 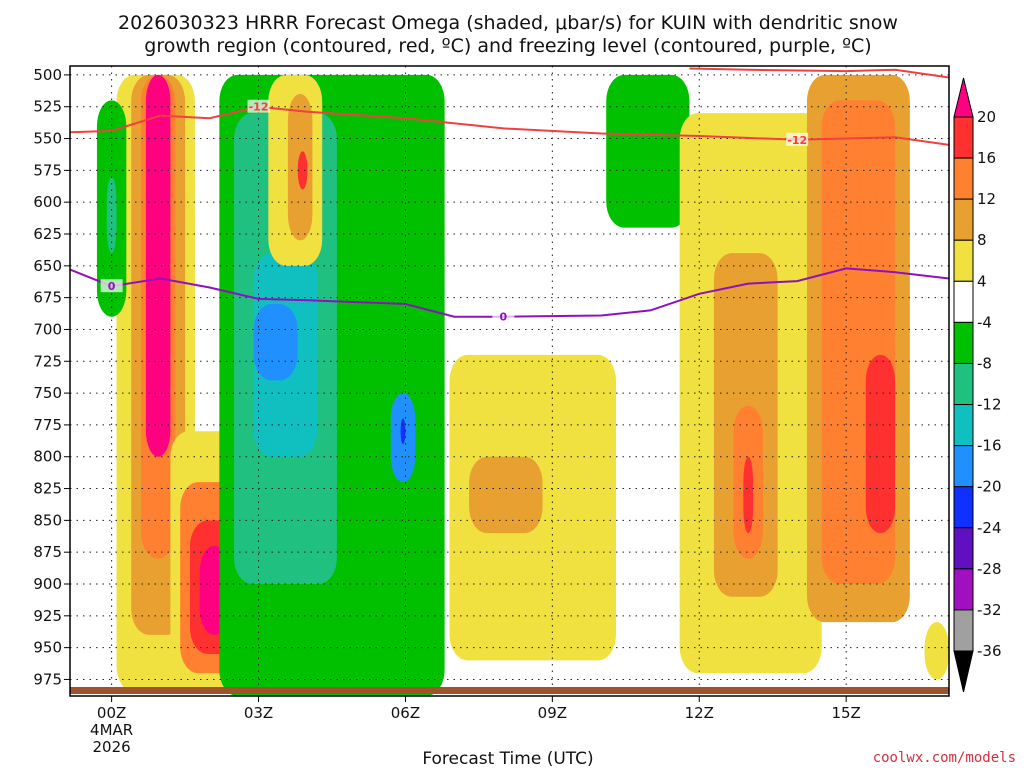 What do you see at coordinates (944, 758) in the screenshot?
I see `credit-text: coolwx.com/models` at bounding box center [944, 758].